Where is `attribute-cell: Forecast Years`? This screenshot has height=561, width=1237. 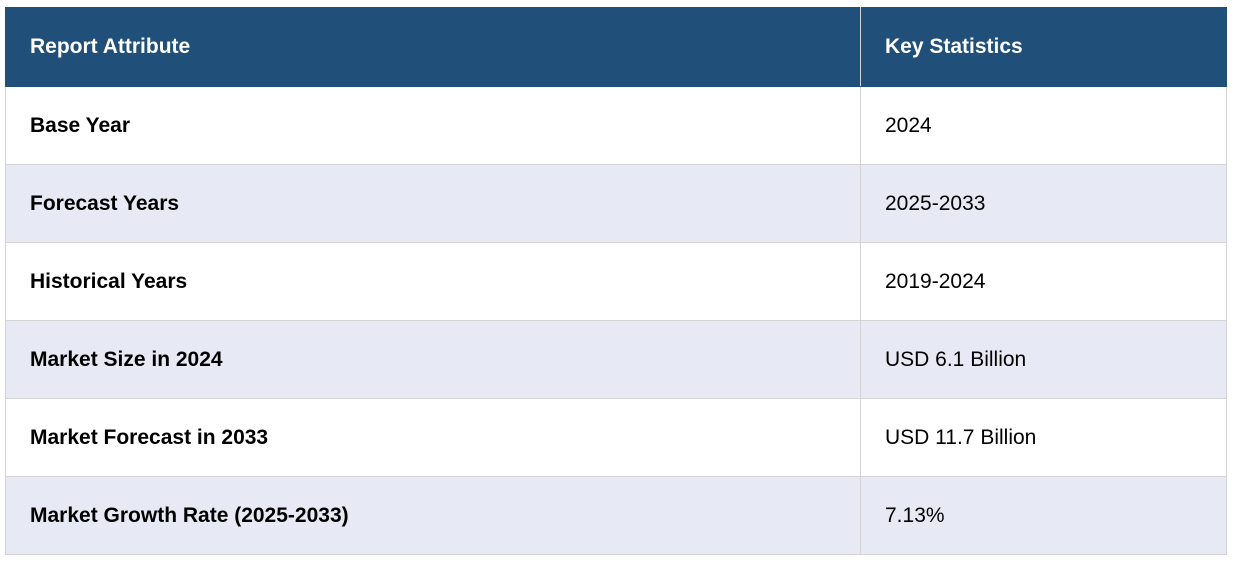
attribute-cell: Forecast Years is located at coordinates (433, 203).